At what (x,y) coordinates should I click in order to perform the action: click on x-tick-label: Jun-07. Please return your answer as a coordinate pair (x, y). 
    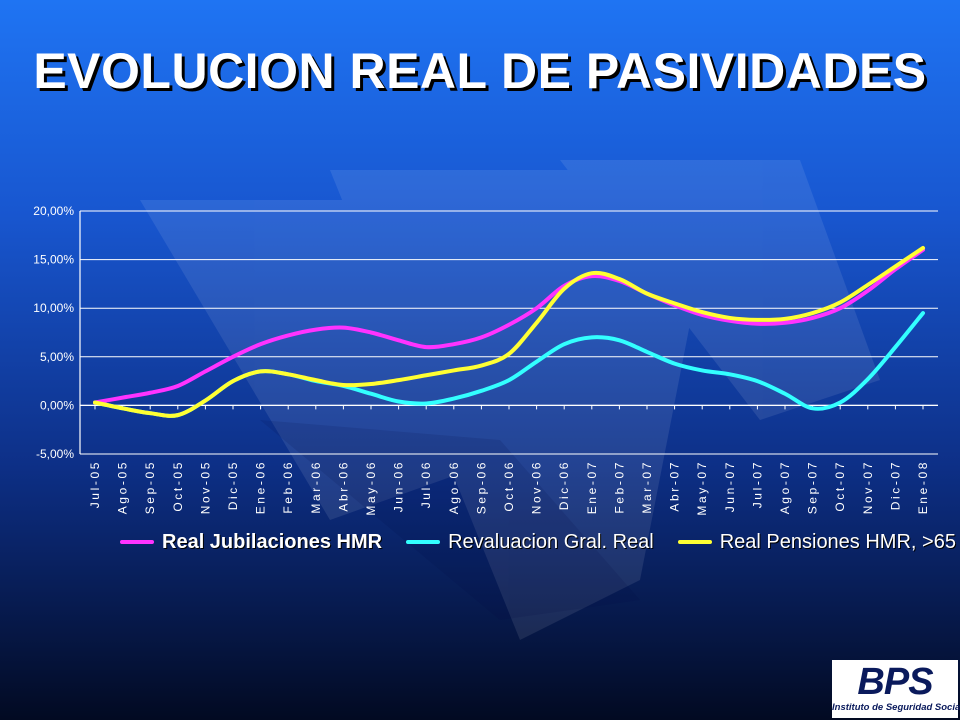
    Looking at the image, I should click on (730, 486).